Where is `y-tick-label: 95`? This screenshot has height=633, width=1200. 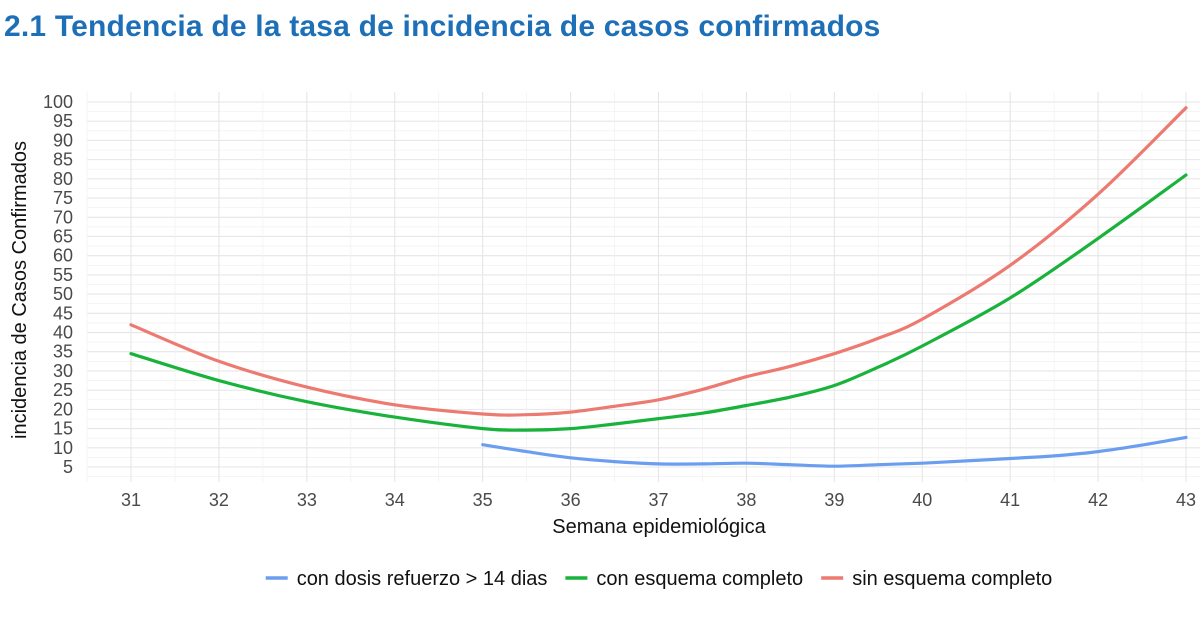
y-tick-label: 95 is located at coordinates (63, 121).